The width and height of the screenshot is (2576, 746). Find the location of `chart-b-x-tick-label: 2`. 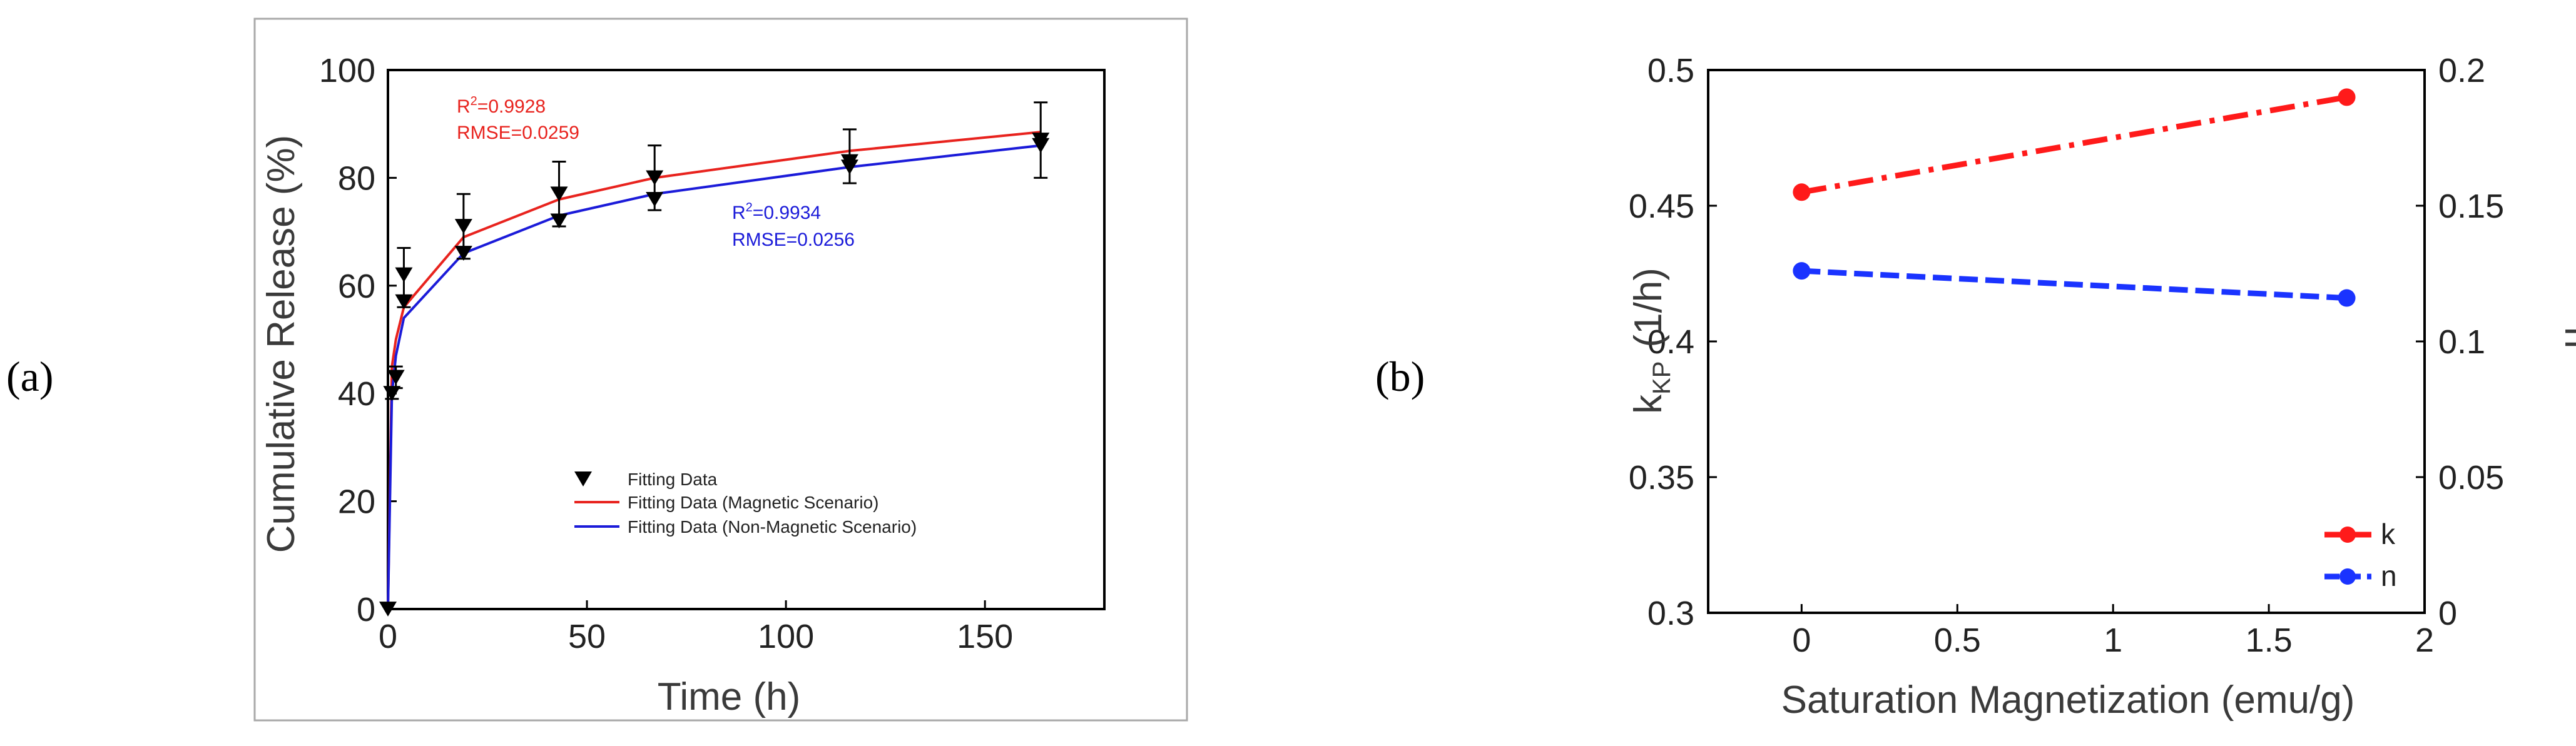

chart-b-x-tick-label: 2 is located at coordinates (2424, 640).